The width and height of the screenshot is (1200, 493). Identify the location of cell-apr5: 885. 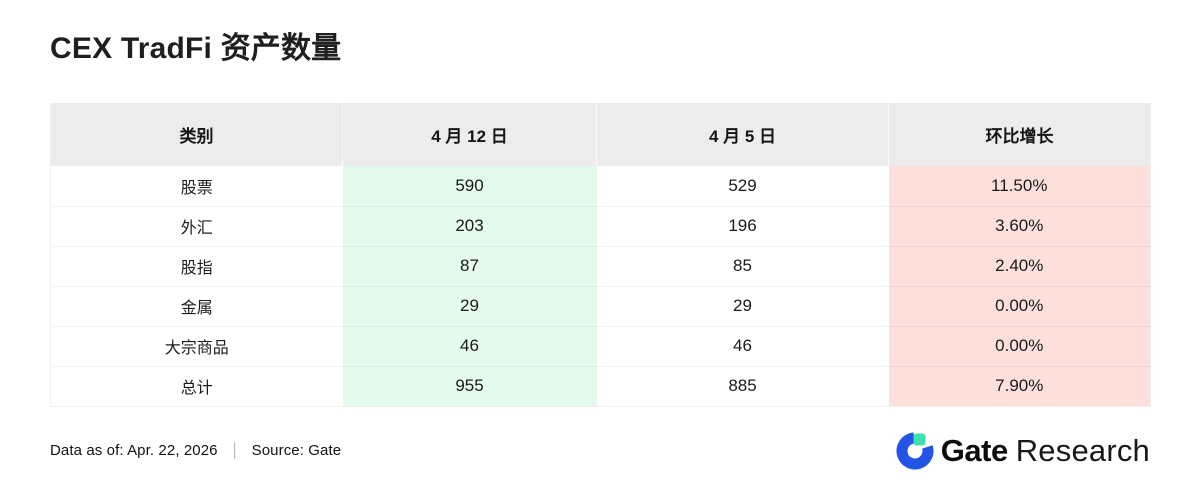
(742, 386).